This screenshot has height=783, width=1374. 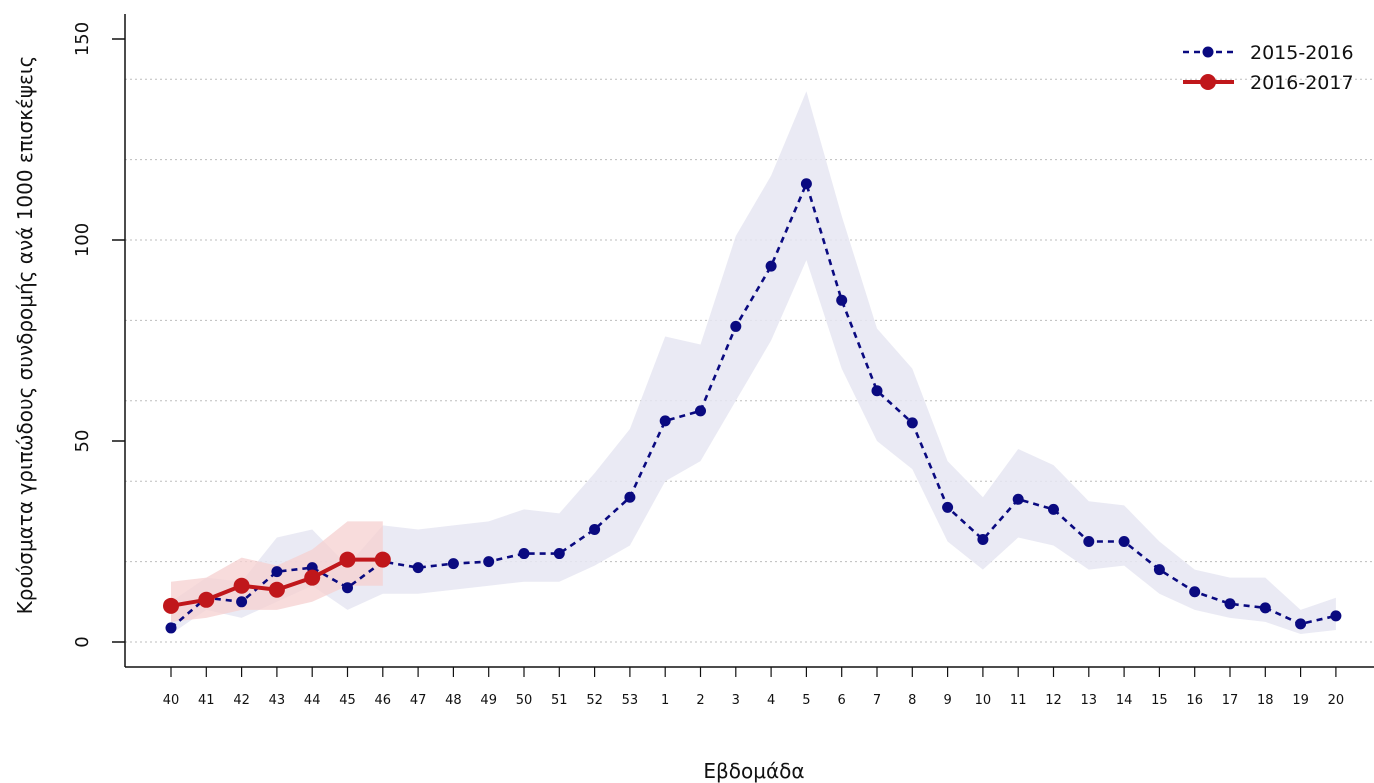 What do you see at coordinates (1159, 700) in the screenshot?
I see `x-tick-label: 15` at bounding box center [1159, 700].